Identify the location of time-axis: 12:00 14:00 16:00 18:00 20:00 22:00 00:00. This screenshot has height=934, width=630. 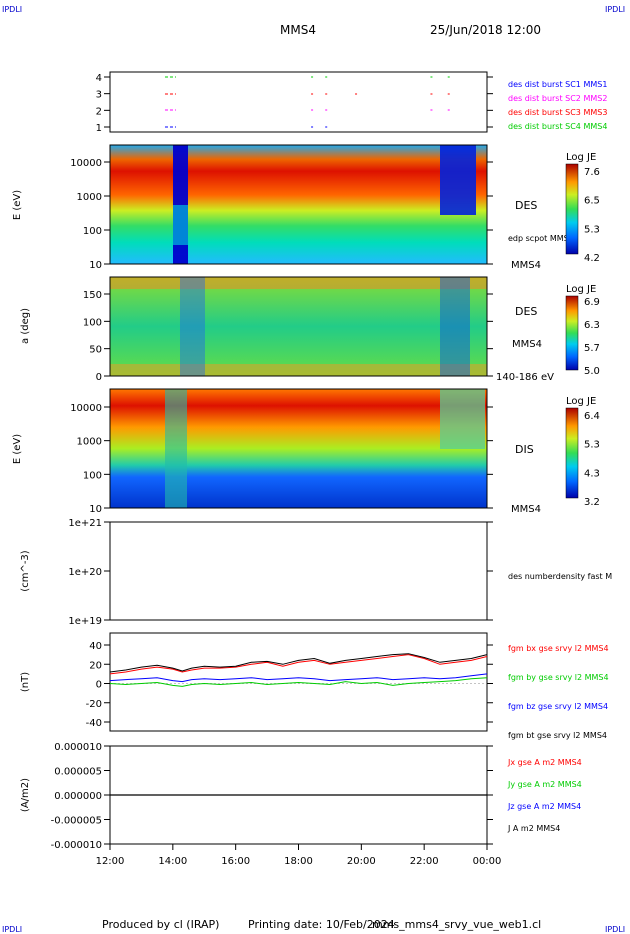
(298, 855).